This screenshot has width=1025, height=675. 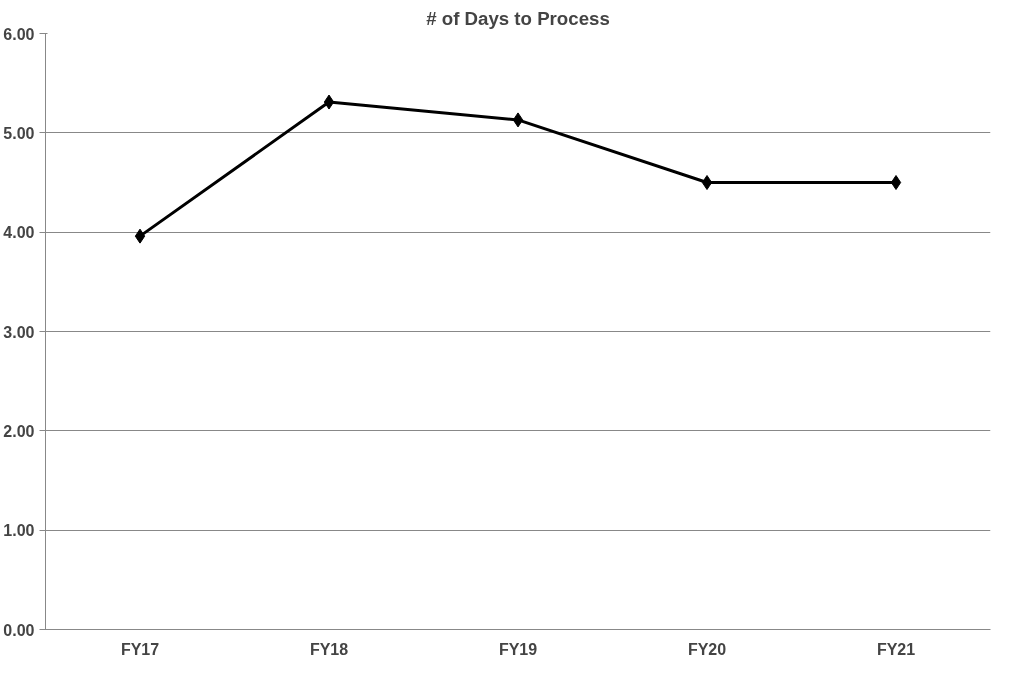 I want to click on y-tick-label: 0.00, so click(x=19, y=630).